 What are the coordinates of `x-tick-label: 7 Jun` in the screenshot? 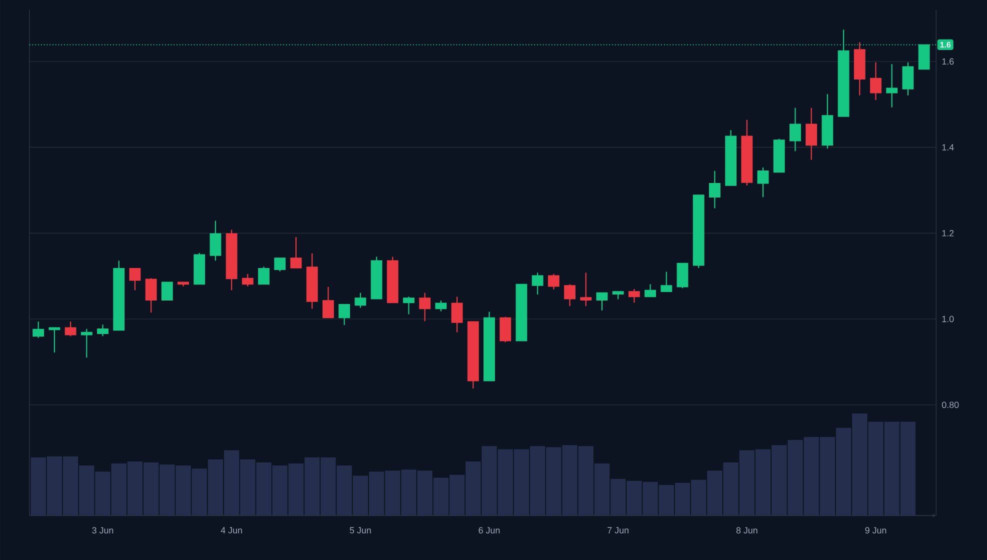 It's located at (618, 530).